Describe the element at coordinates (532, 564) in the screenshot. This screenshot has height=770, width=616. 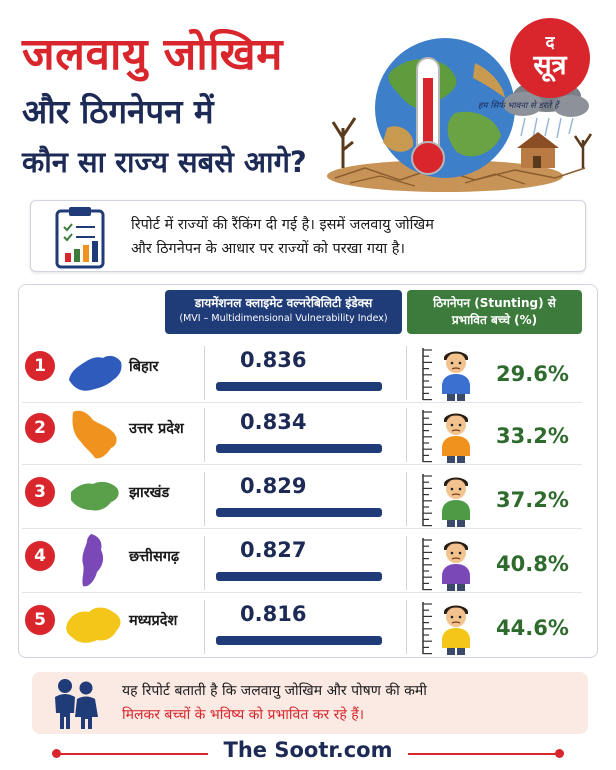
I see `stunting-value: 40.8%` at that location.